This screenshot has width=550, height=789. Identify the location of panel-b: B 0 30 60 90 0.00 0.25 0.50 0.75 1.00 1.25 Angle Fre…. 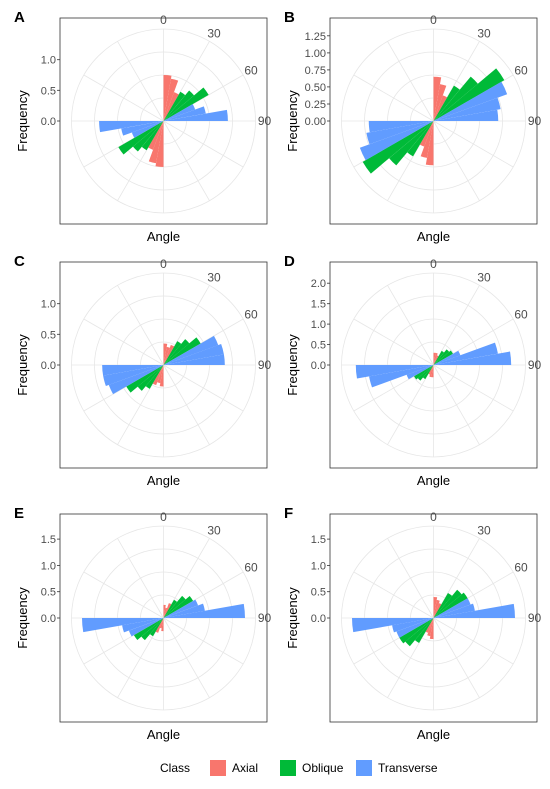
(412, 126).